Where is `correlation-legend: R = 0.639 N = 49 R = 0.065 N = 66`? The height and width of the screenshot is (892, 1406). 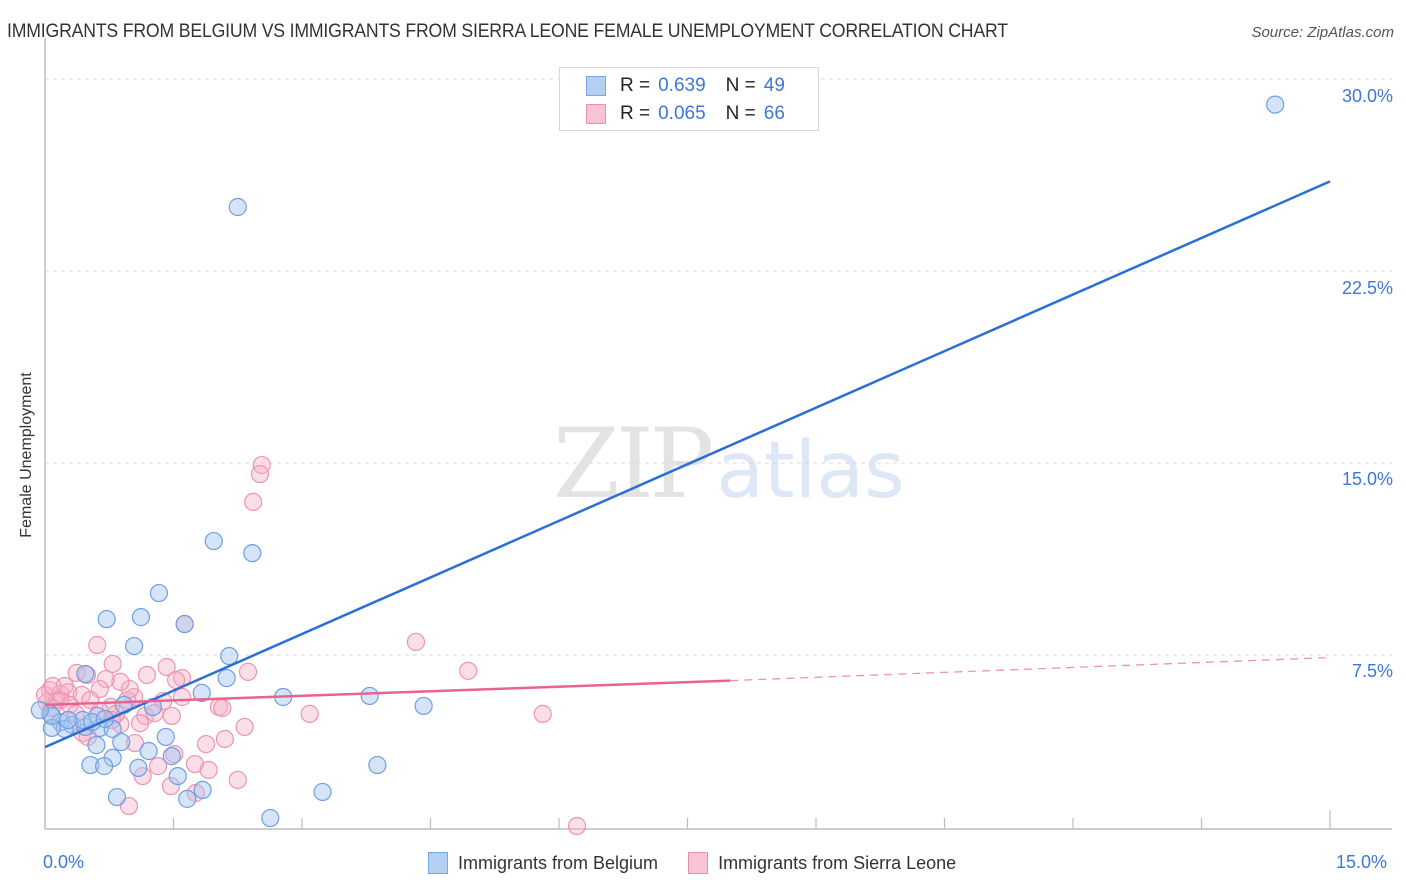 correlation-legend: R = 0.639 N = 49 R = 0.065 N = 66 is located at coordinates (689, 99).